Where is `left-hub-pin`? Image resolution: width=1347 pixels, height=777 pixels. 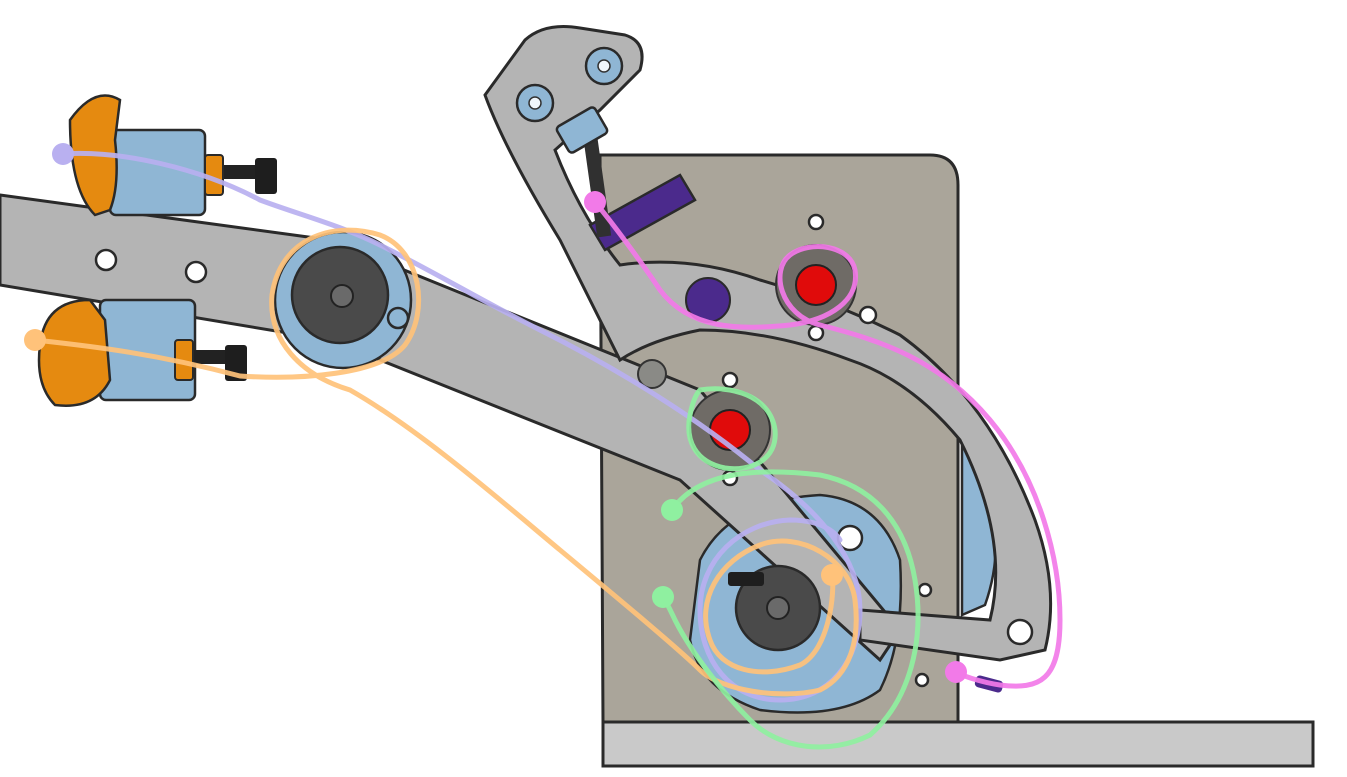 left-hub-pin is located at coordinates (398, 318).